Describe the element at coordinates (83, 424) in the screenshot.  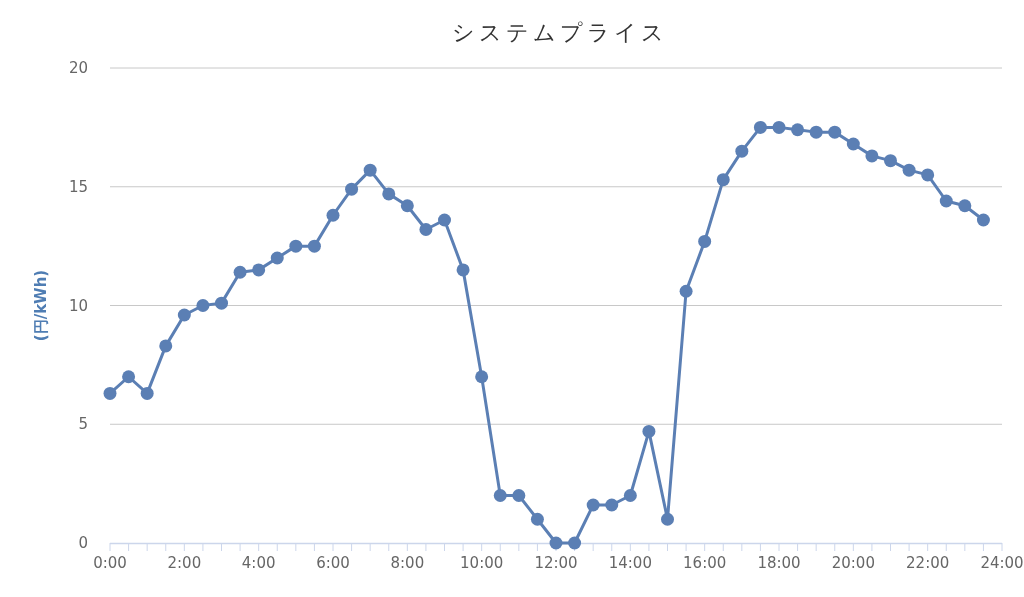
I see `y-tick-label: 5` at that location.